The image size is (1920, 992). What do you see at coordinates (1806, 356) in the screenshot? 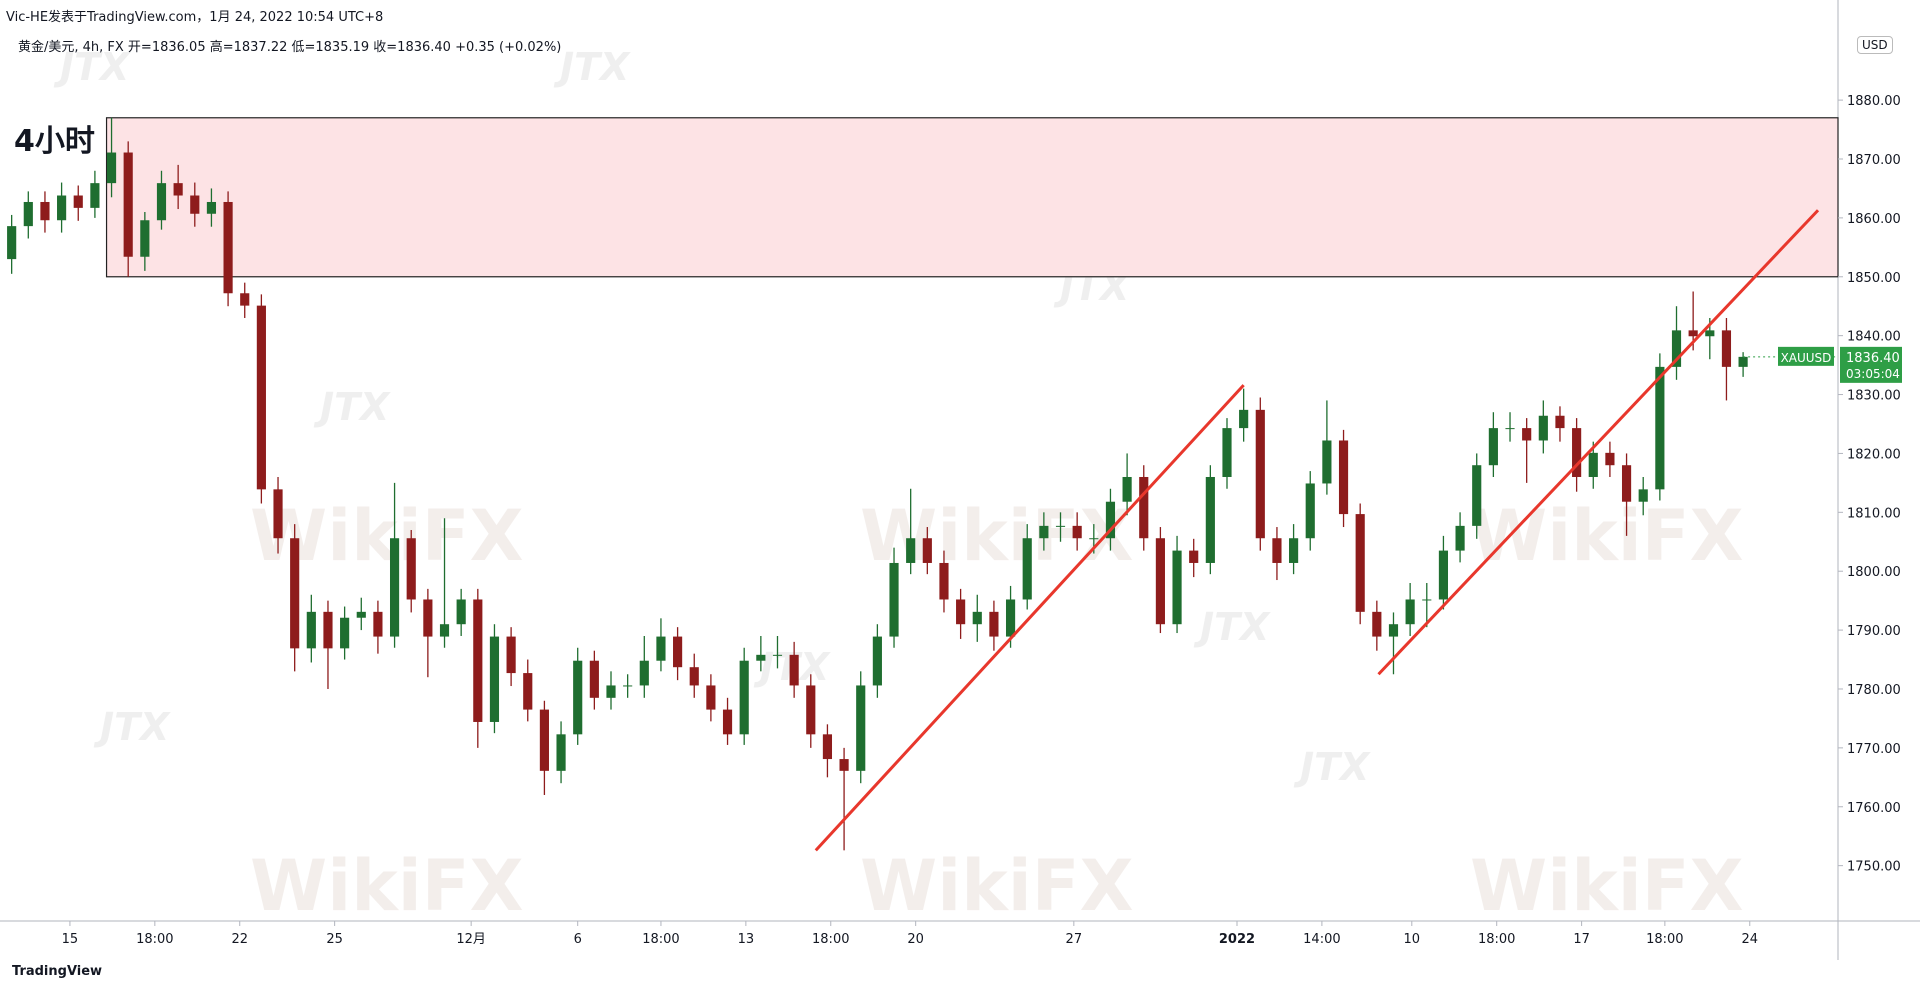
I see `symbol-tag` at bounding box center [1806, 356].